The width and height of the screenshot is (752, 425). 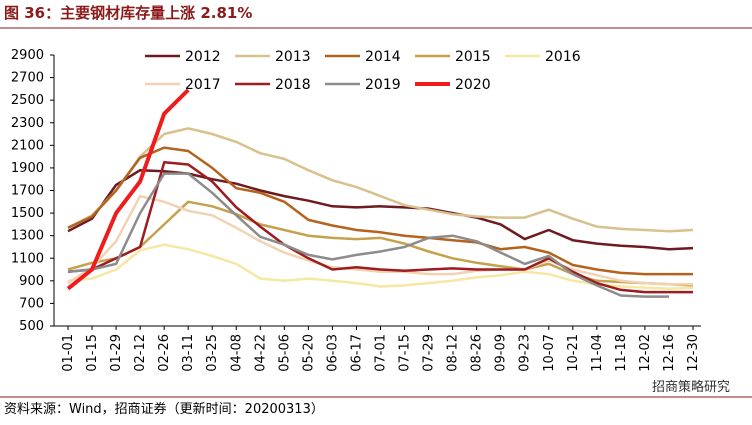 What do you see at coordinates (473, 57) in the screenshot?
I see `legend-label: 2015` at bounding box center [473, 57].